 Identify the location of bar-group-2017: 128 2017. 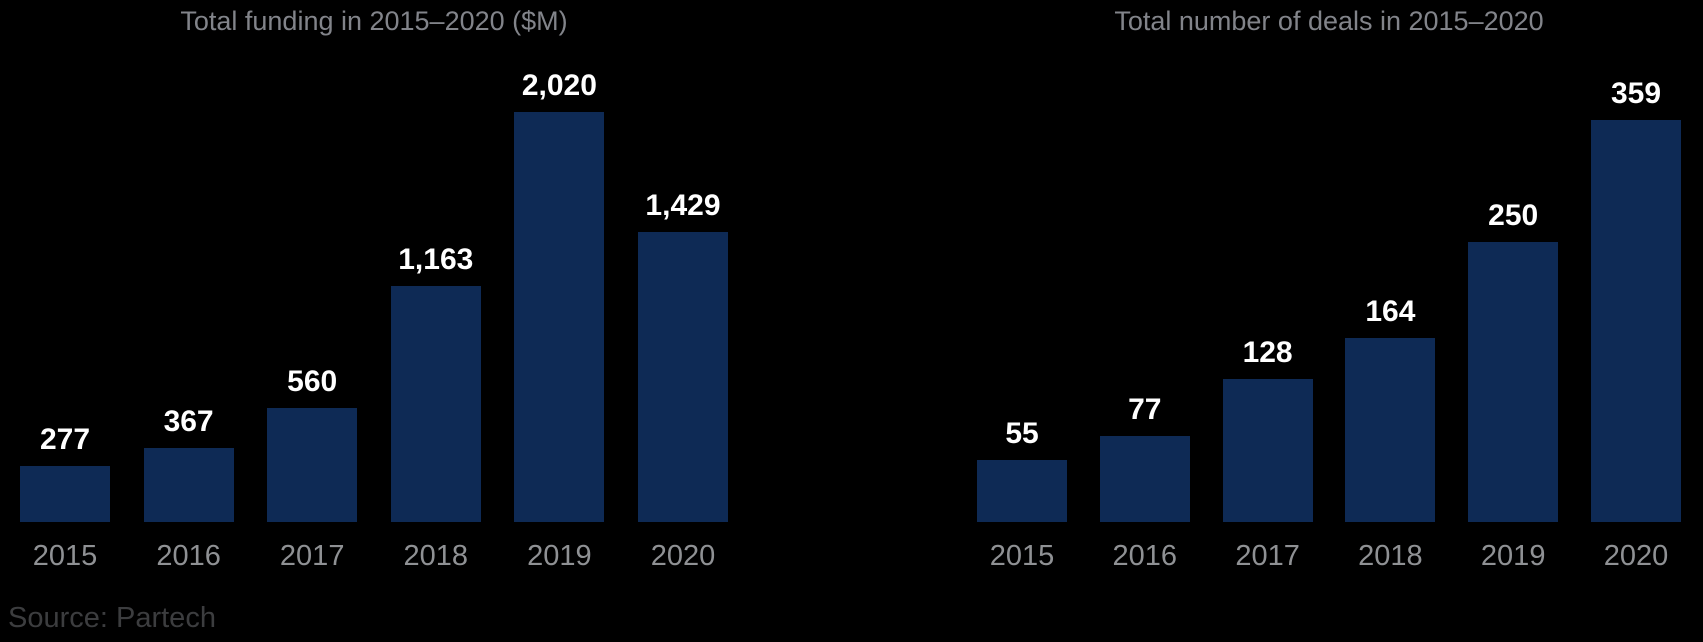
(1267, 286).